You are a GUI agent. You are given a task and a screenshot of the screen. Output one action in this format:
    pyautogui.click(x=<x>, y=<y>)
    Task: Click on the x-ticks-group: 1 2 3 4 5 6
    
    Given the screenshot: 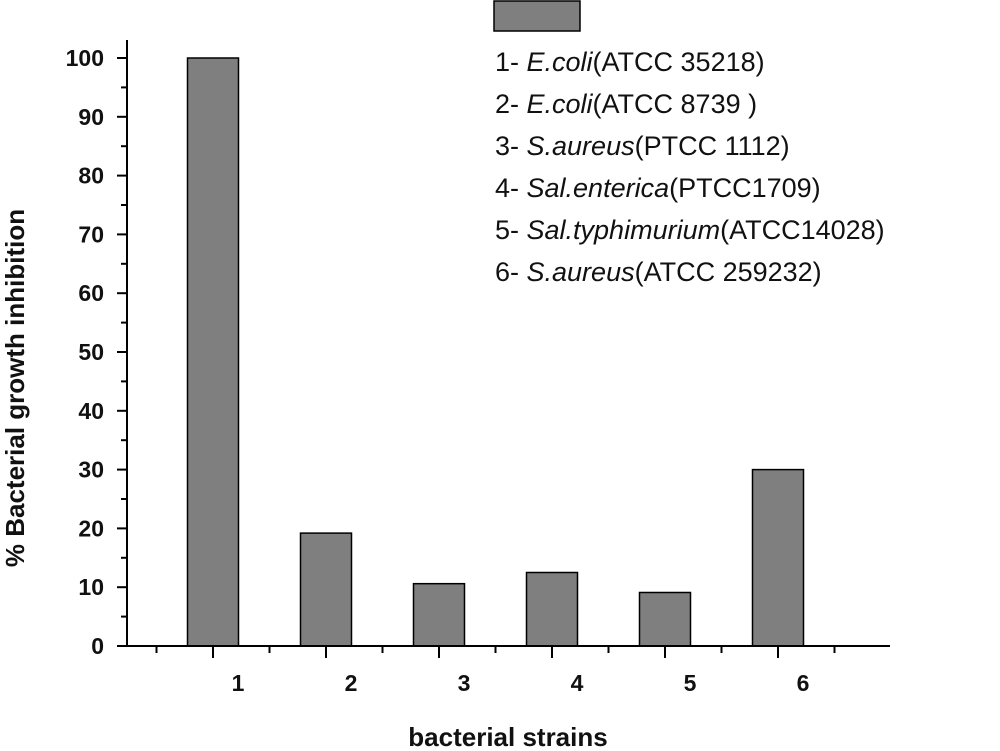 What is the action you would take?
    pyautogui.click(x=495, y=671)
    